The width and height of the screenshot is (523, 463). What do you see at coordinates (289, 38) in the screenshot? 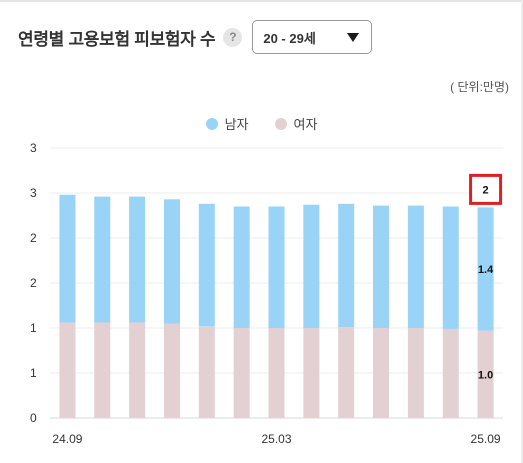
I see `age-group-value: 20 - 29세` at bounding box center [289, 38].